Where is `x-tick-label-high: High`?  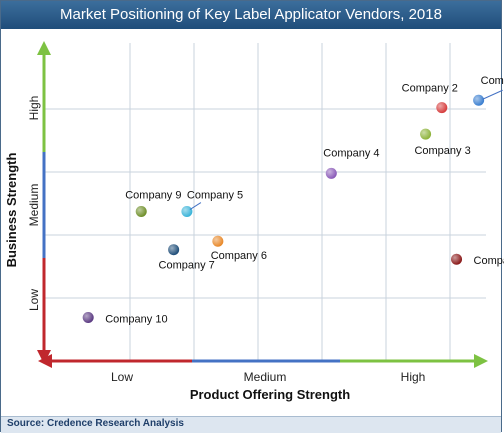
x-tick-label-high: High is located at coordinates (413, 377).